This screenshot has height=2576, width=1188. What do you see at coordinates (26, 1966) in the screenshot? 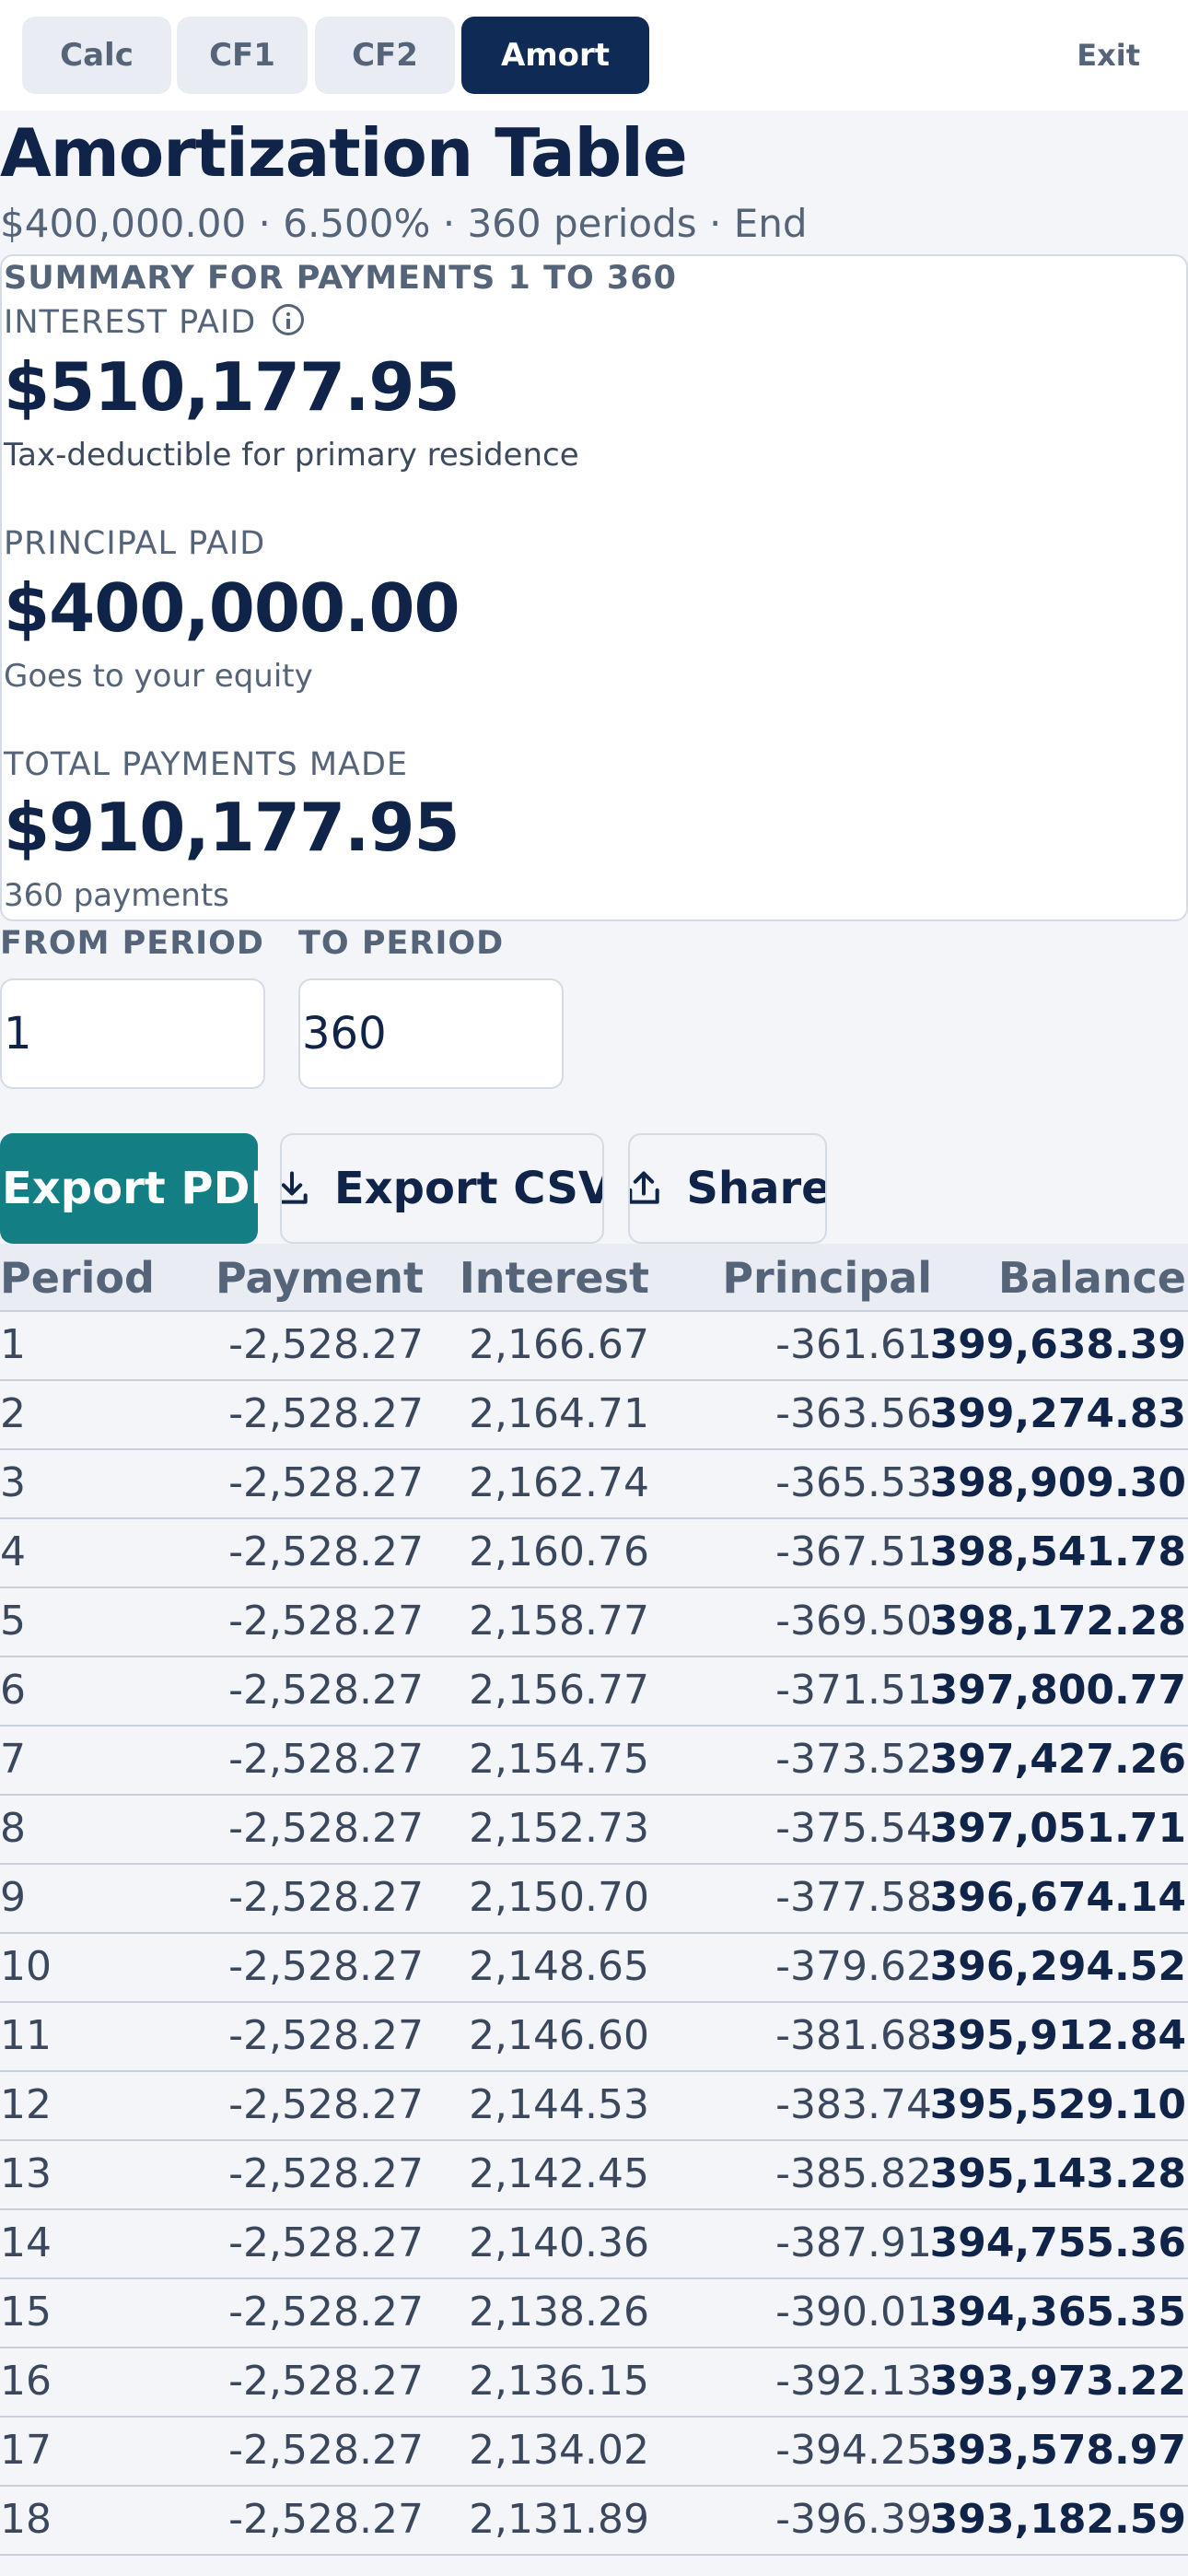
I see `cell-period: 10` at bounding box center [26, 1966].